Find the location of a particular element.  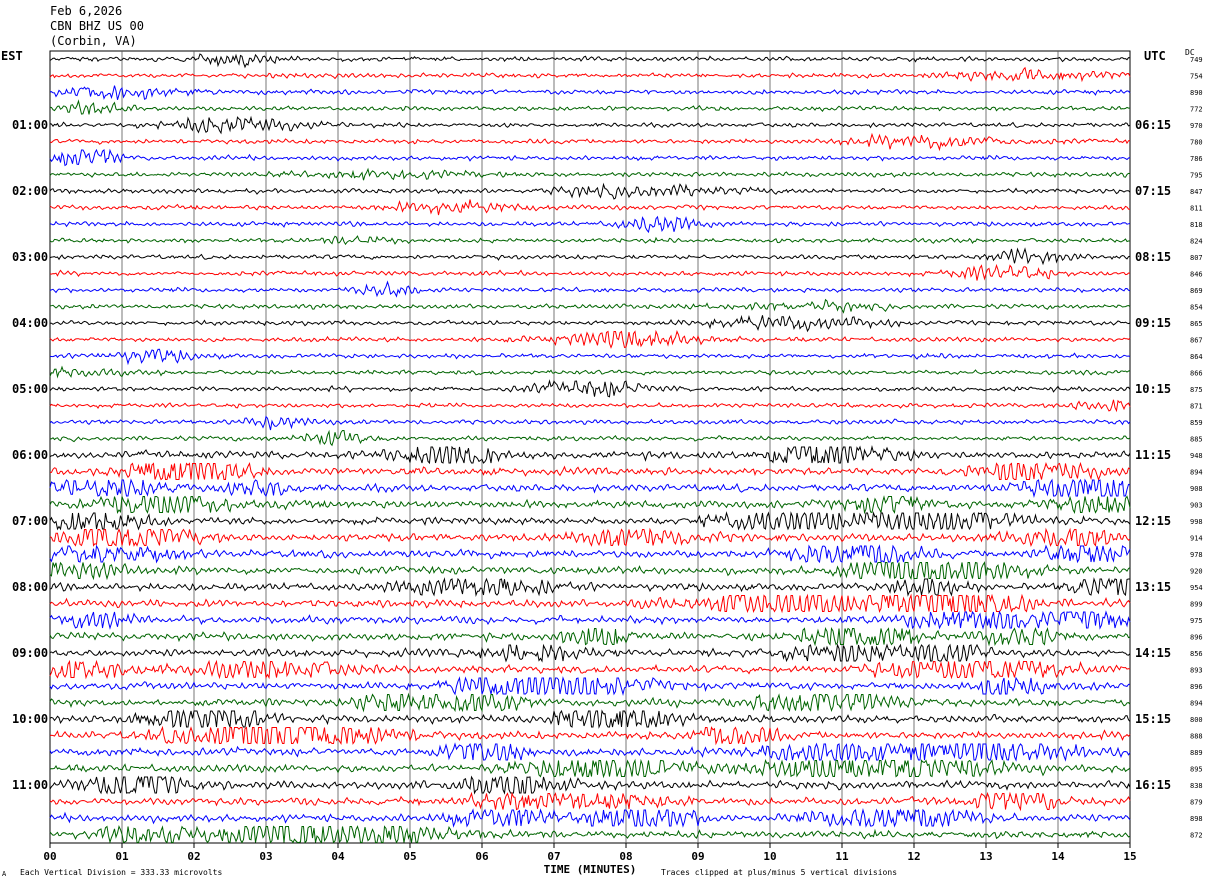

dc-offset-label: 898 is located at coordinates (1196, 819).